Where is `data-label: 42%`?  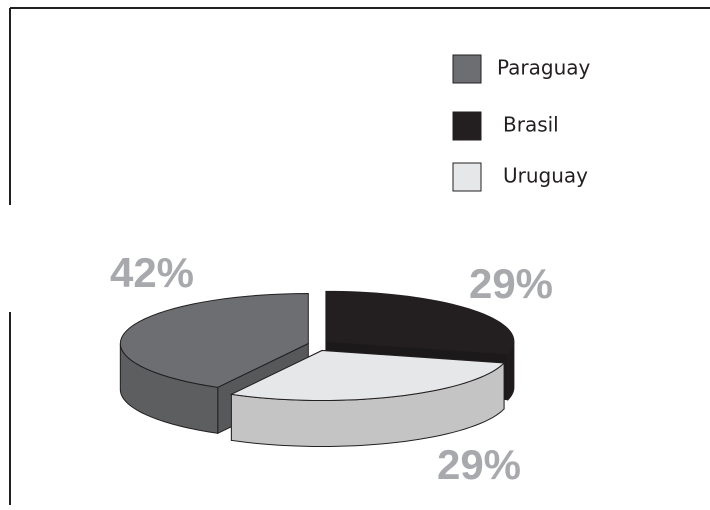 data-label: 42% is located at coordinates (152, 272).